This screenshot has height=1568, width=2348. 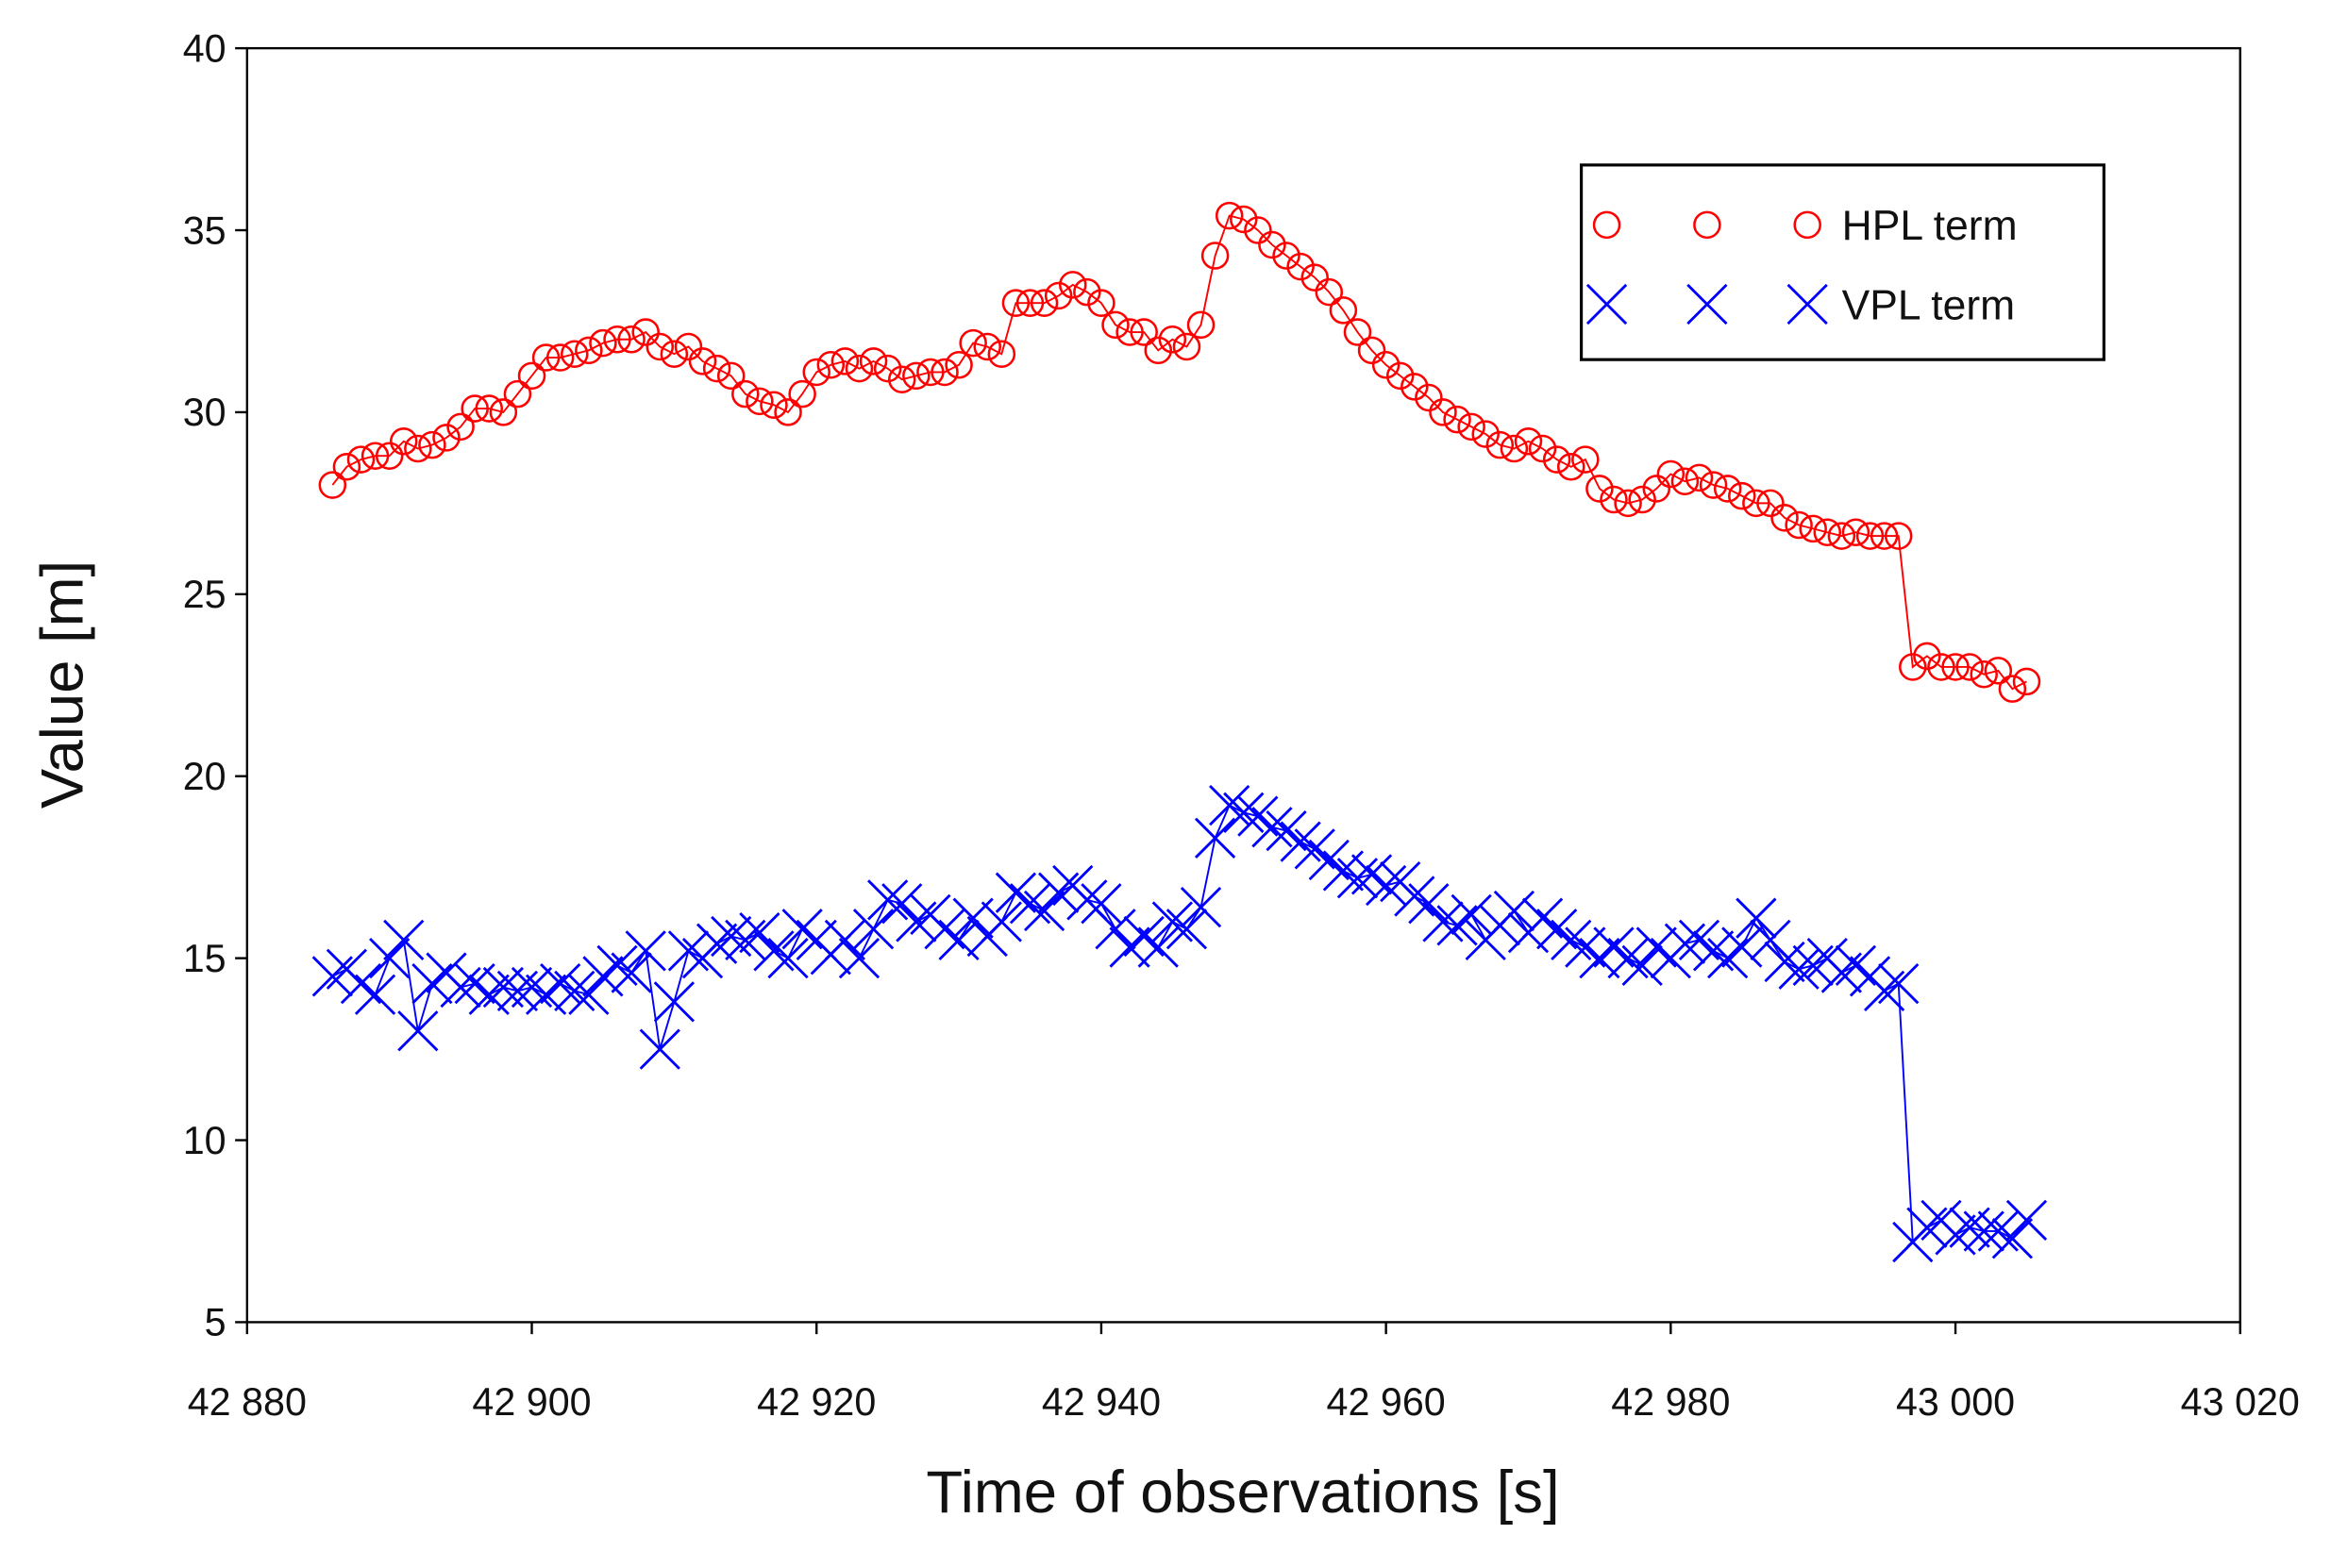 What do you see at coordinates (204, 958) in the screenshot?
I see `y-tick-label: 15` at bounding box center [204, 958].